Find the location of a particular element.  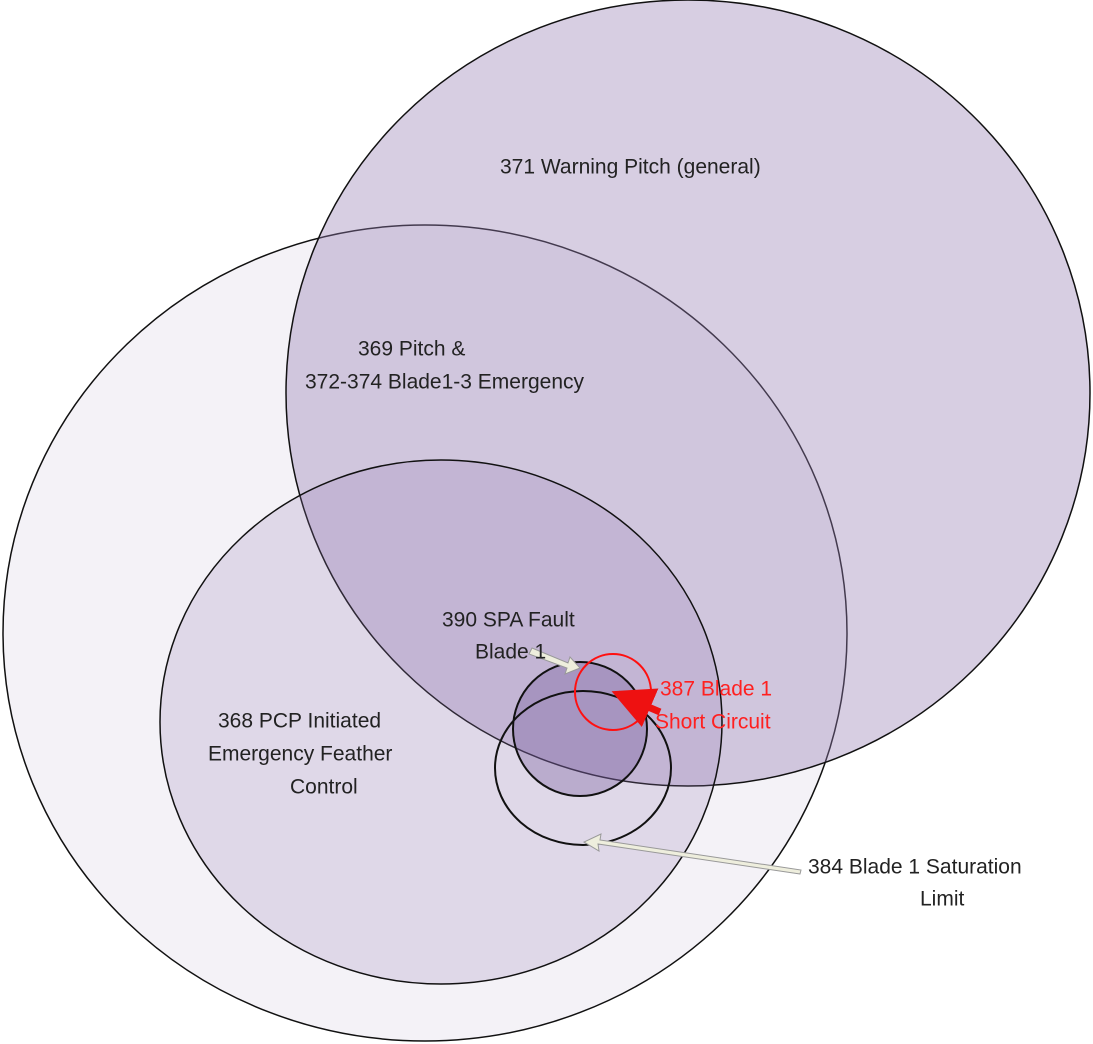

label: Blade 1 is located at coordinates (510, 652).